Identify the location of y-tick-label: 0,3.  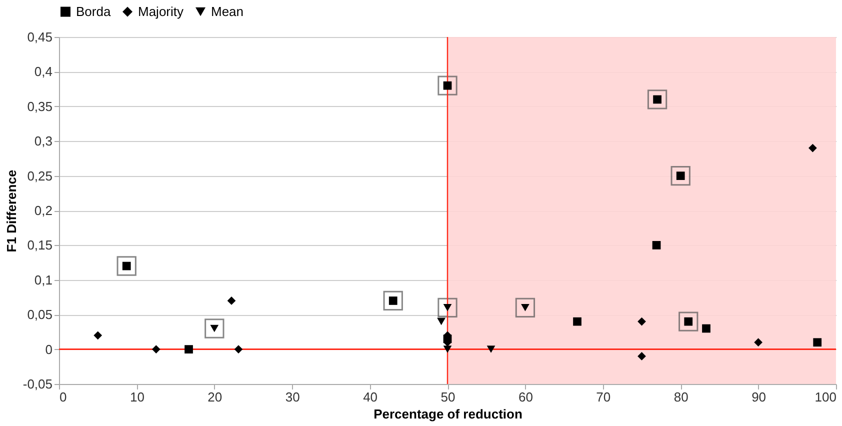
(43, 141).